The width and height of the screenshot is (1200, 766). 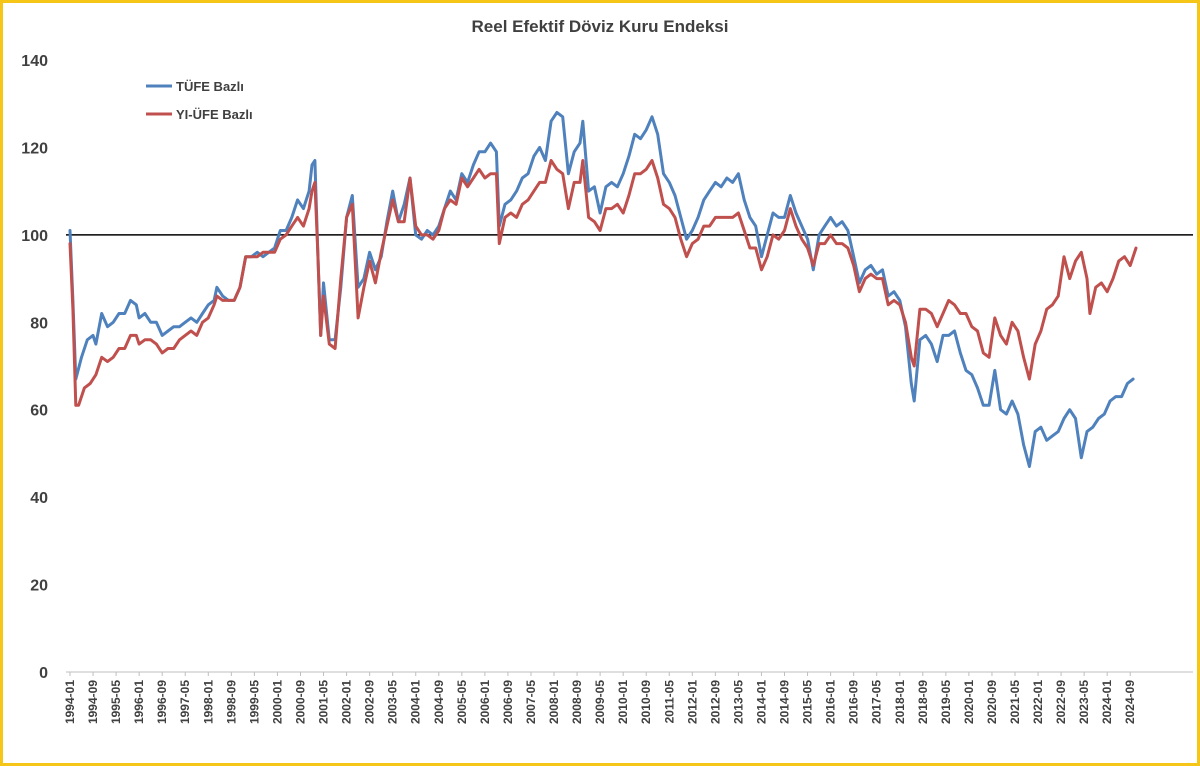 I want to click on x-tick-label: 2012-09, so click(x=715, y=702).